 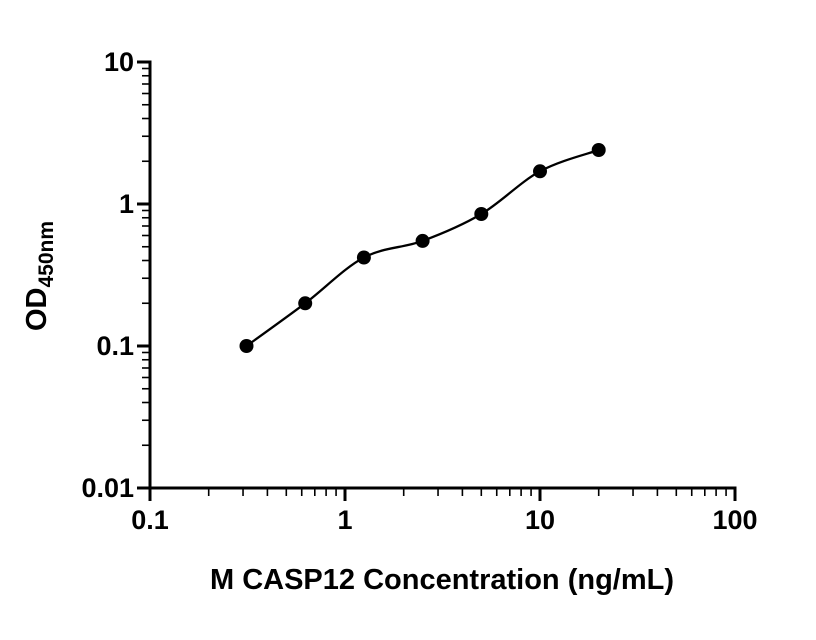 I want to click on y-axis-title-base: OD, so click(x=37, y=310).